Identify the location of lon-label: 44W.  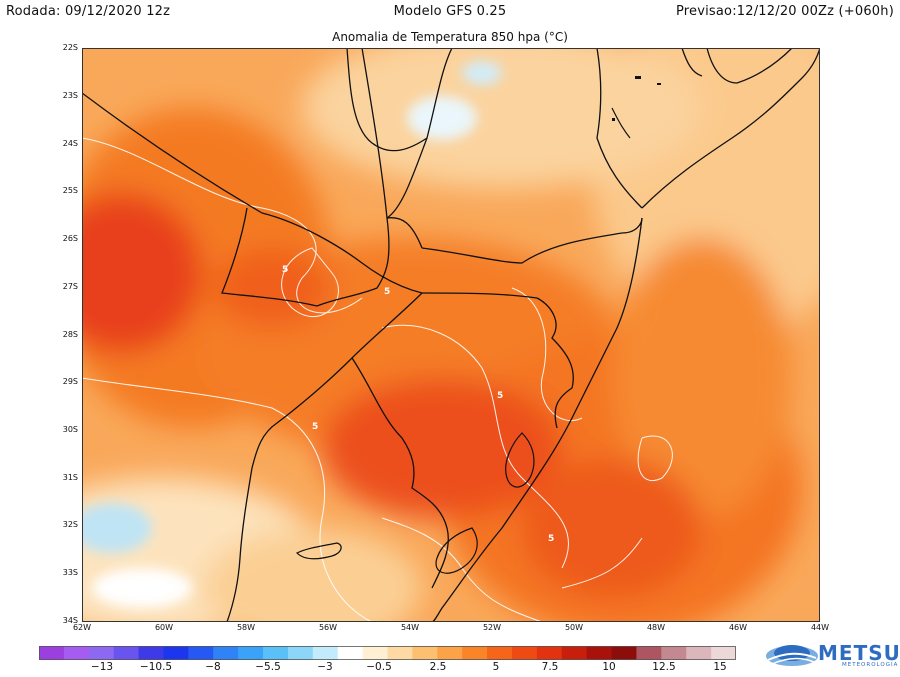
(820, 627).